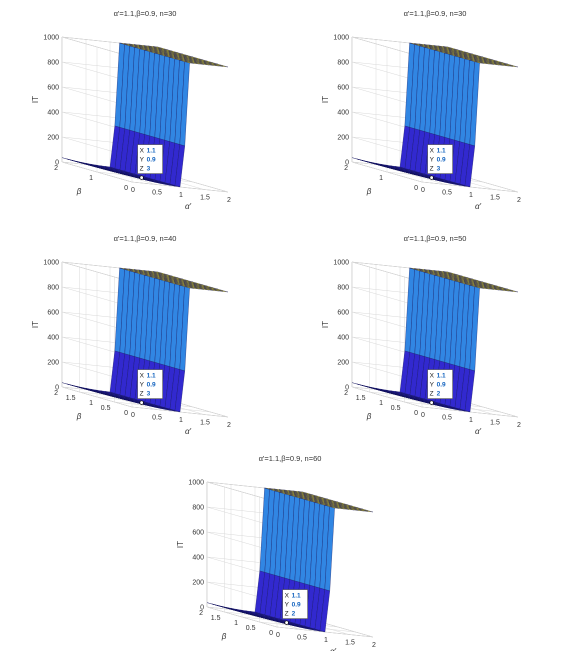 The image size is (581, 651). What do you see at coordinates (106, 408) in the screenshot?
I see `y-tick-label: 0.5` at bounding box center [106, 408].